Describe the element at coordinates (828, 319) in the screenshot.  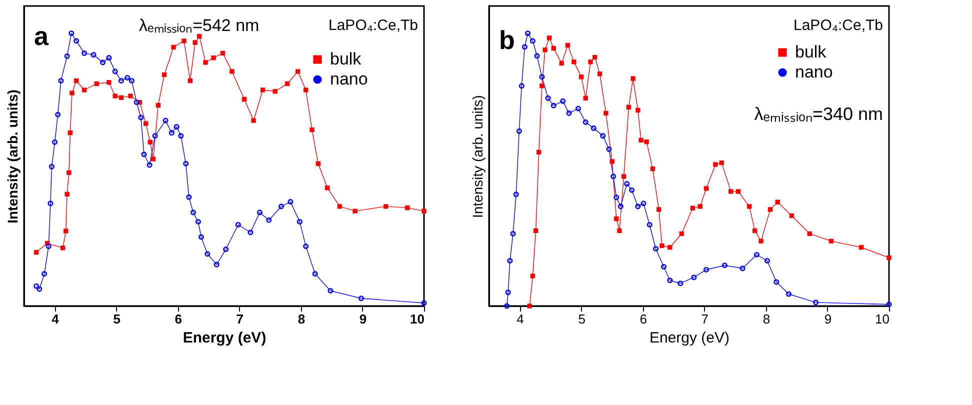
I see `x-tick-label: 9` at that location.